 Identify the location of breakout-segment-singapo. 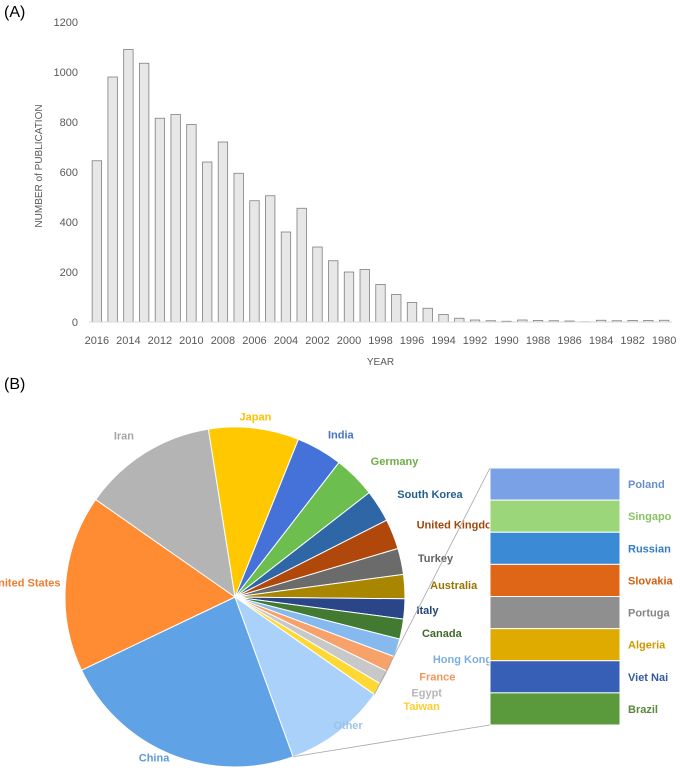
(555, 516).